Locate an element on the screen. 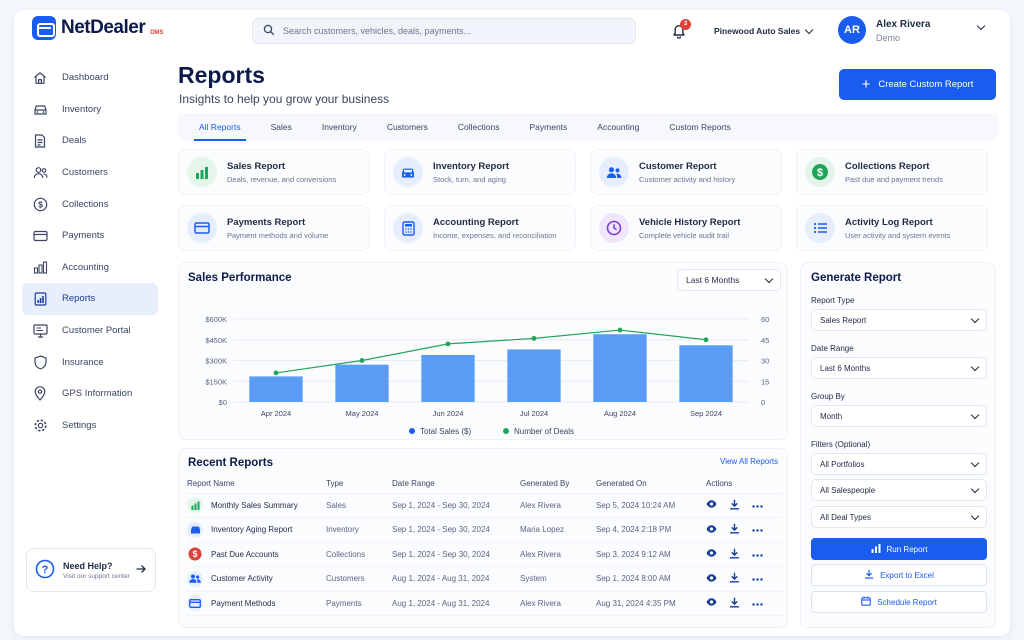  sales-bar is located at coordinates (706, 373).